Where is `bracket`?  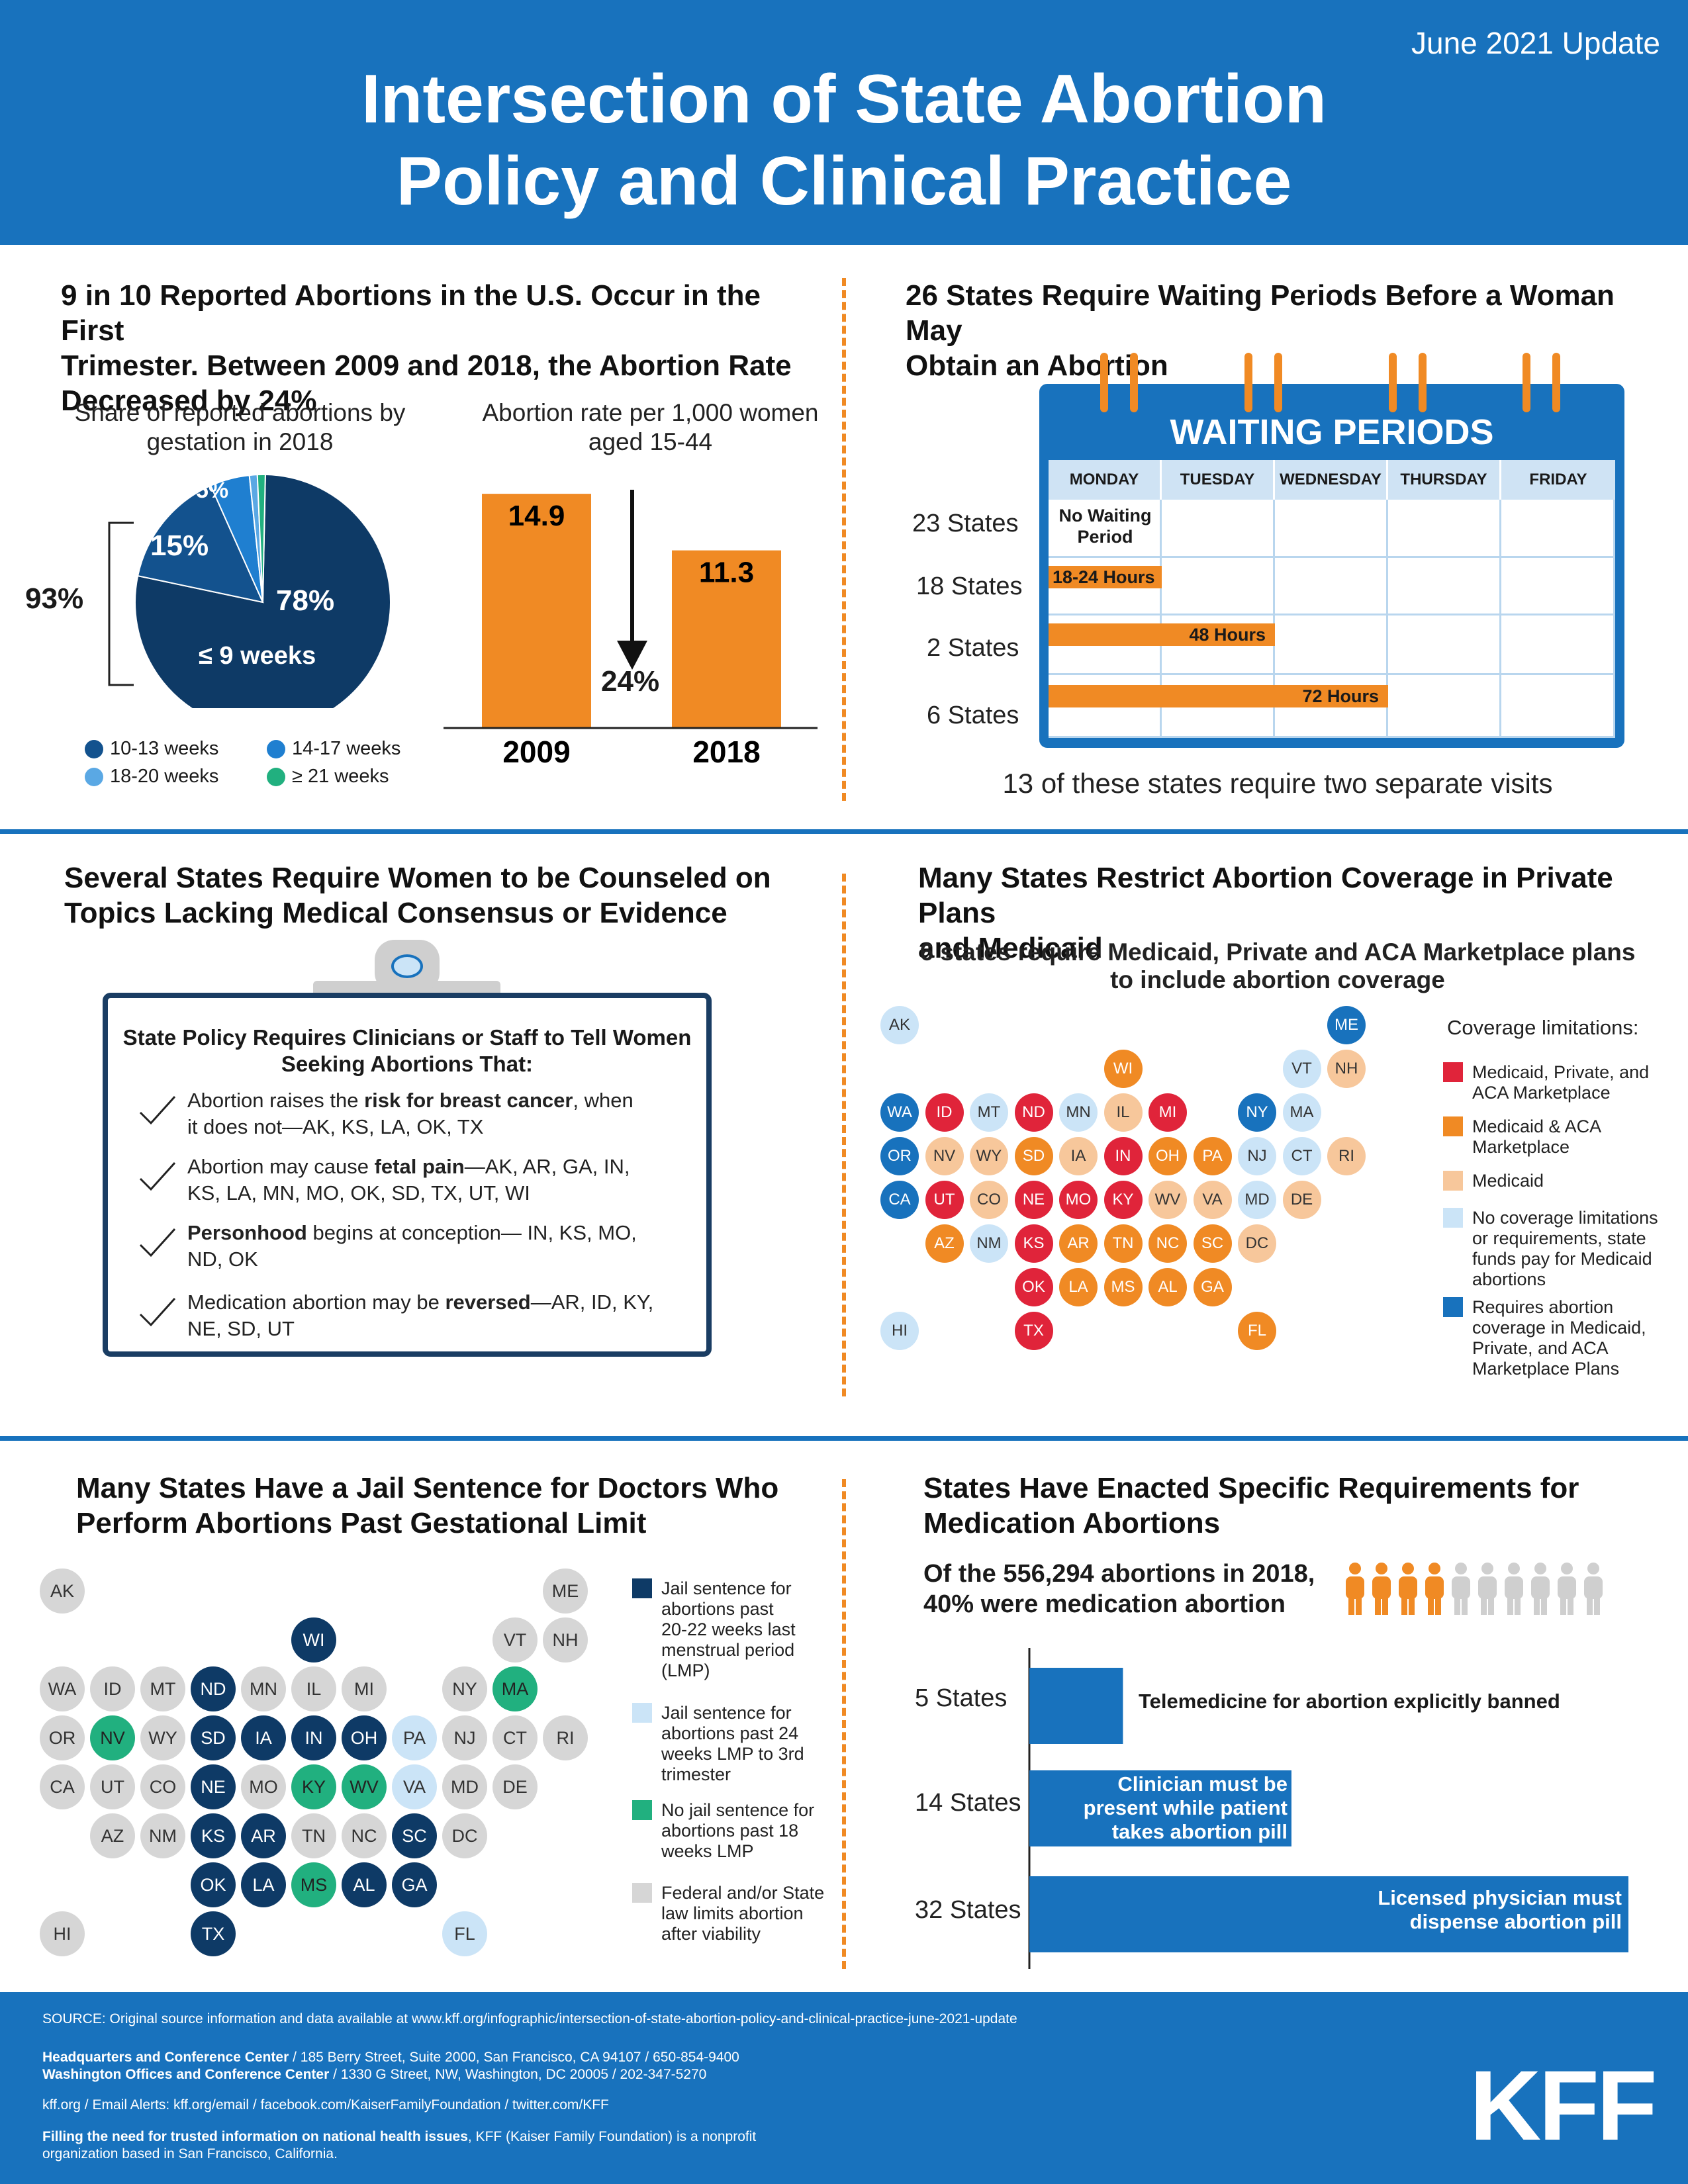 bracket is located at coordinates (121, 604).